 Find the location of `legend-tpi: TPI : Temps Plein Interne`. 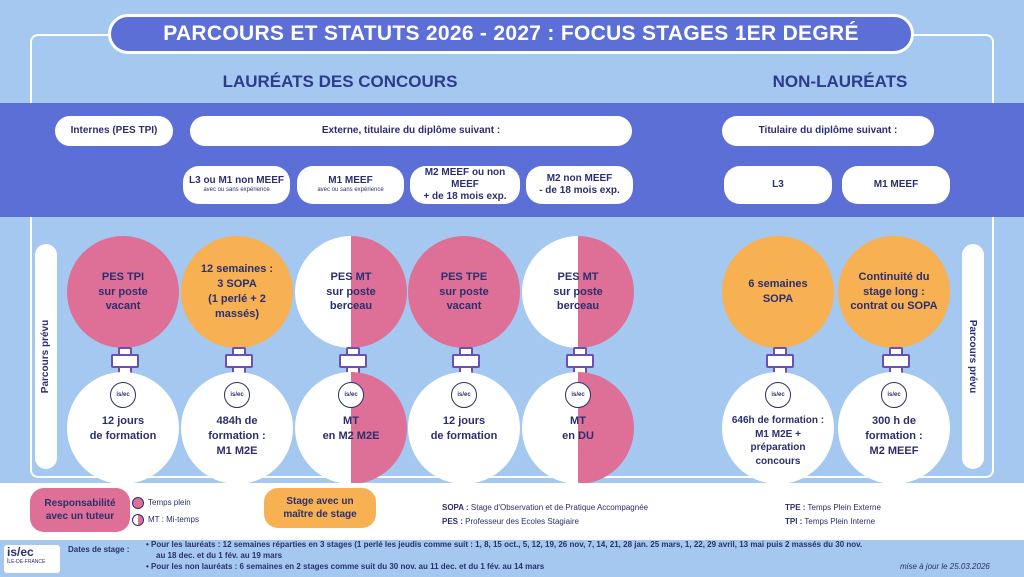

legend-tpi: TPI : Temps Plein Interne is located at coordinates (830, 521).